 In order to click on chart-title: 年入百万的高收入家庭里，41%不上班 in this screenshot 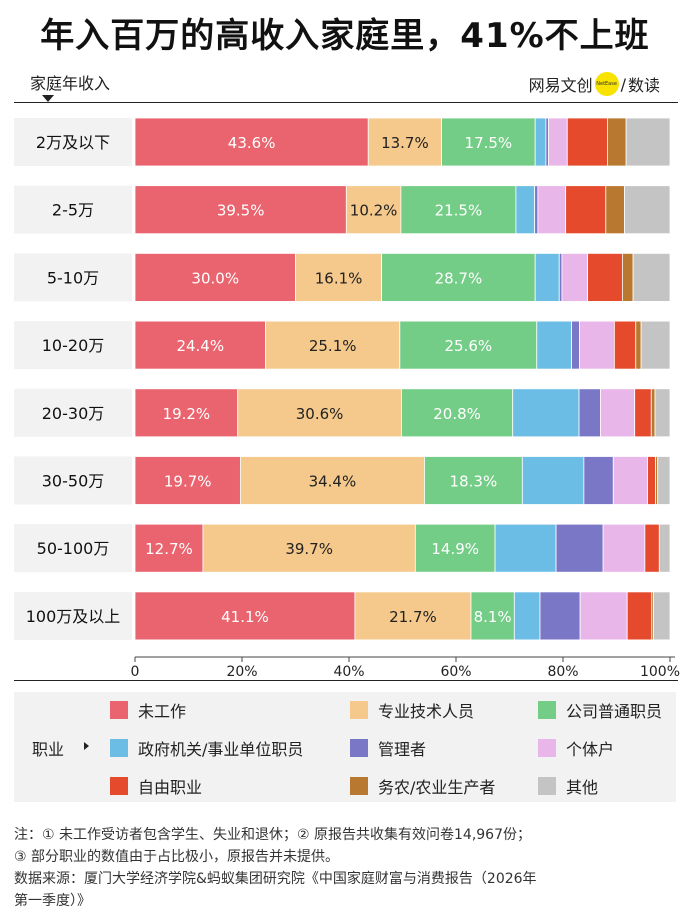, I will do `click(345, 36)`.